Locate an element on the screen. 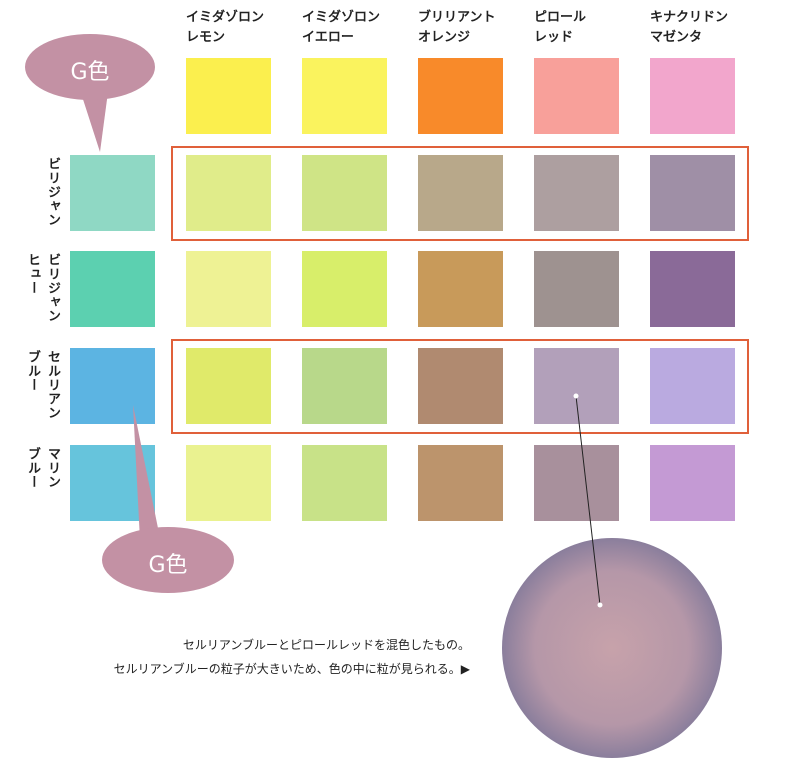 The height and width of the screenshot is (760, 800). label-line: マゼンタ is located at coordinates (676, 37).